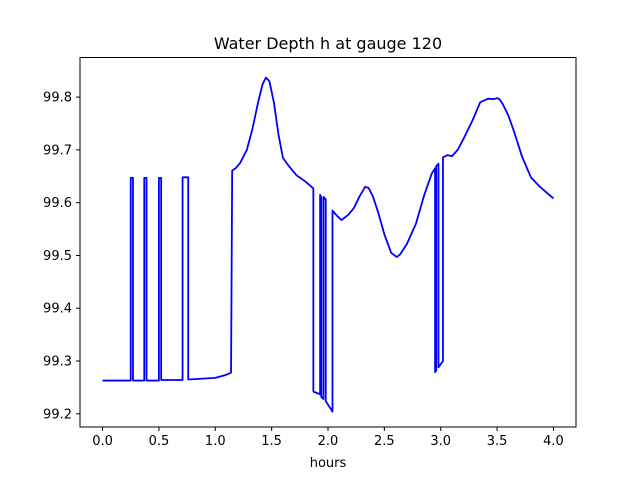  I want to click on y-tick-label: 99.4, so click(57, 309).